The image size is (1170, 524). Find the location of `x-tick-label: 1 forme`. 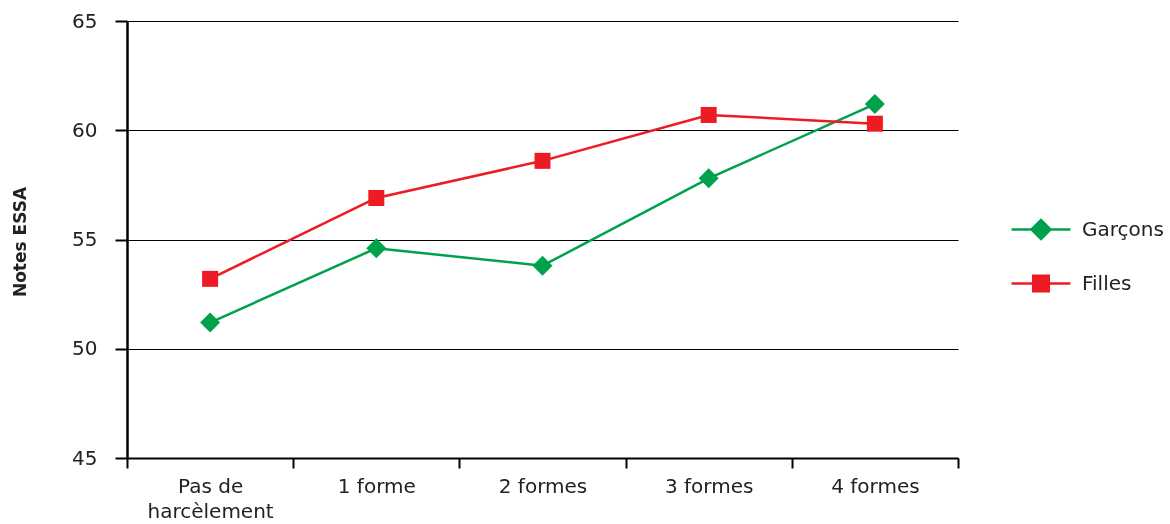

x-tick-label: 1 forme is located at coordinates (376, 485).